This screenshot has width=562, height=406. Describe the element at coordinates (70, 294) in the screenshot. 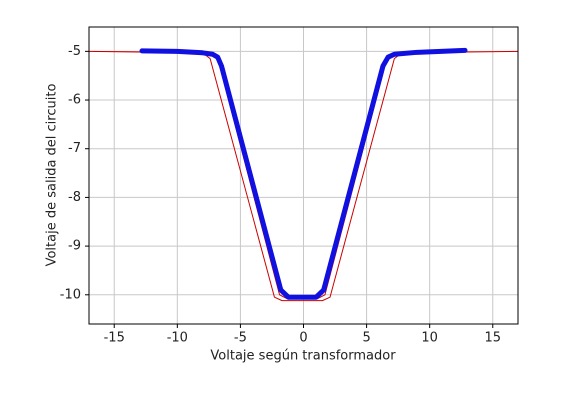

I see `y-tick-label: -10` at that location.